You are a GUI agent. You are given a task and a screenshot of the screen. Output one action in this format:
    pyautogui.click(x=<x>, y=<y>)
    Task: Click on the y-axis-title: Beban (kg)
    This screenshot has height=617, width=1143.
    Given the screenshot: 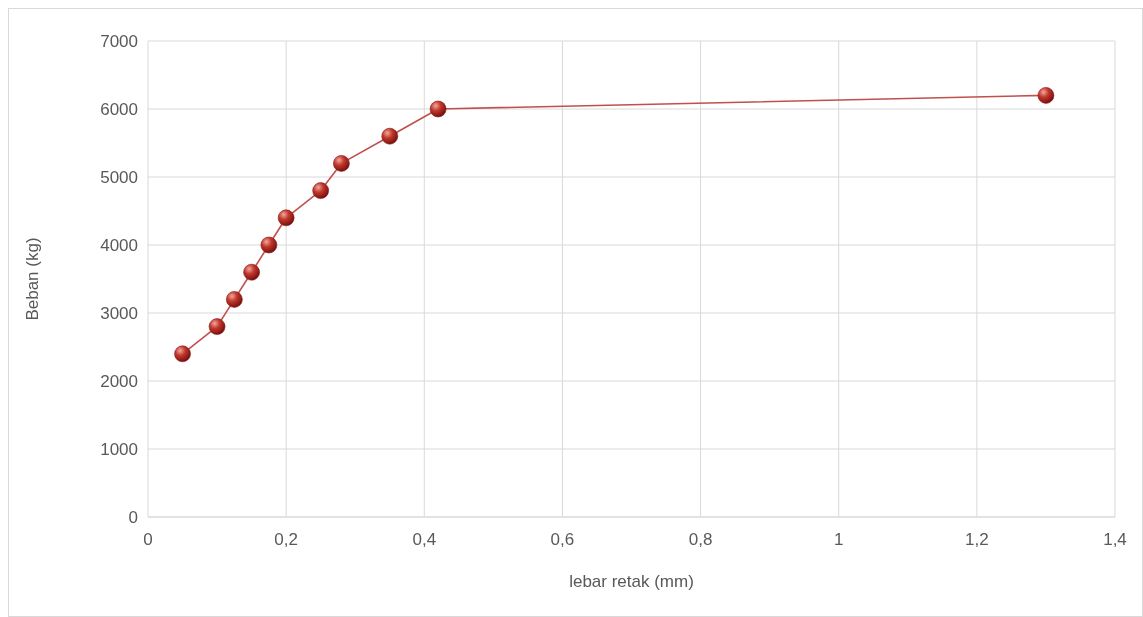 What is the action you would take?
    pyautogui.click(x=32, y=279)
    